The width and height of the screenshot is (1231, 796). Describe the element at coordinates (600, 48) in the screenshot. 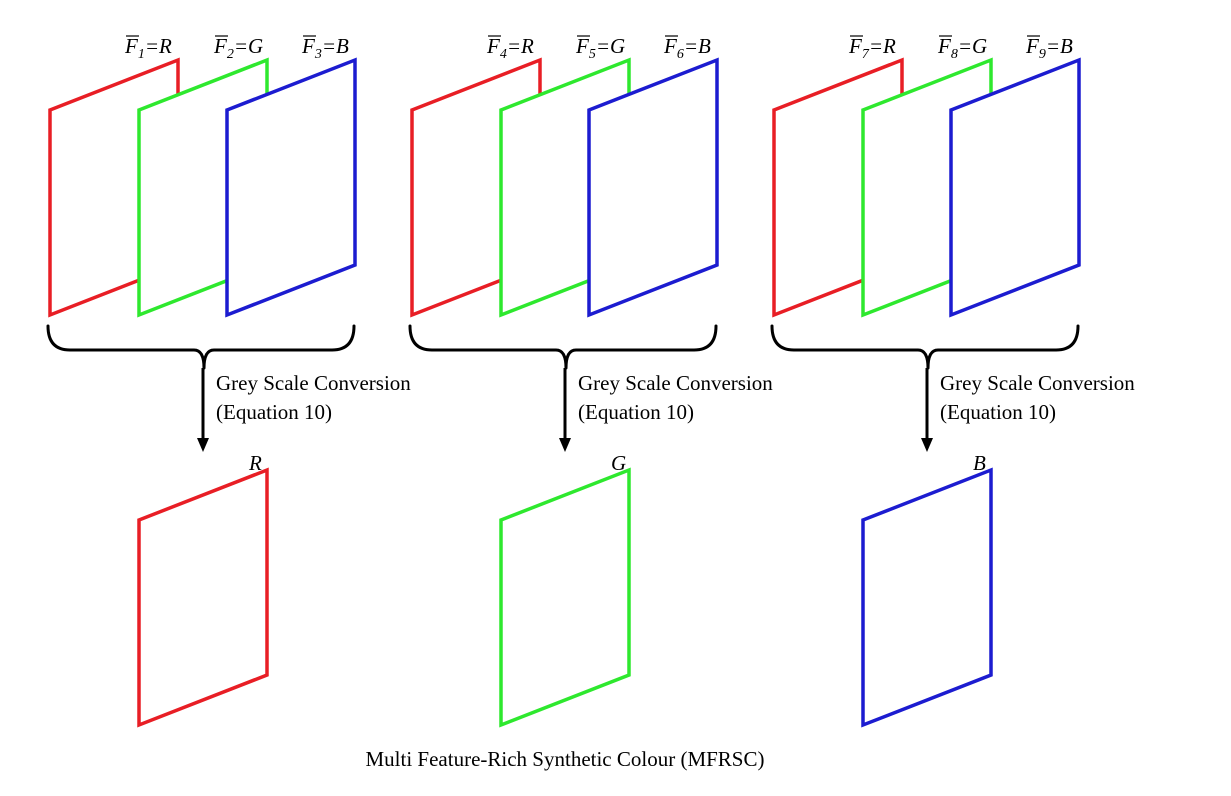

I see `feature-label: F5=G` at that location.